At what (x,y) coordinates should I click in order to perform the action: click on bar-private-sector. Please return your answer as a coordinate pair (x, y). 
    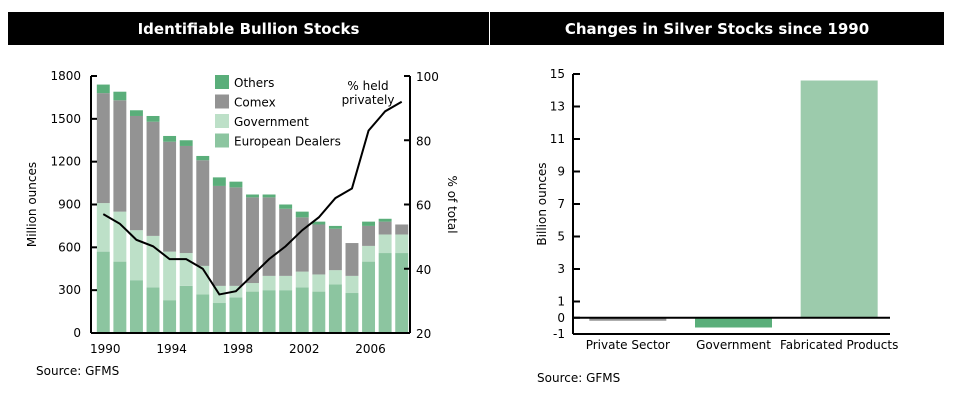
    Looking at the image, I should click on (628, 319).